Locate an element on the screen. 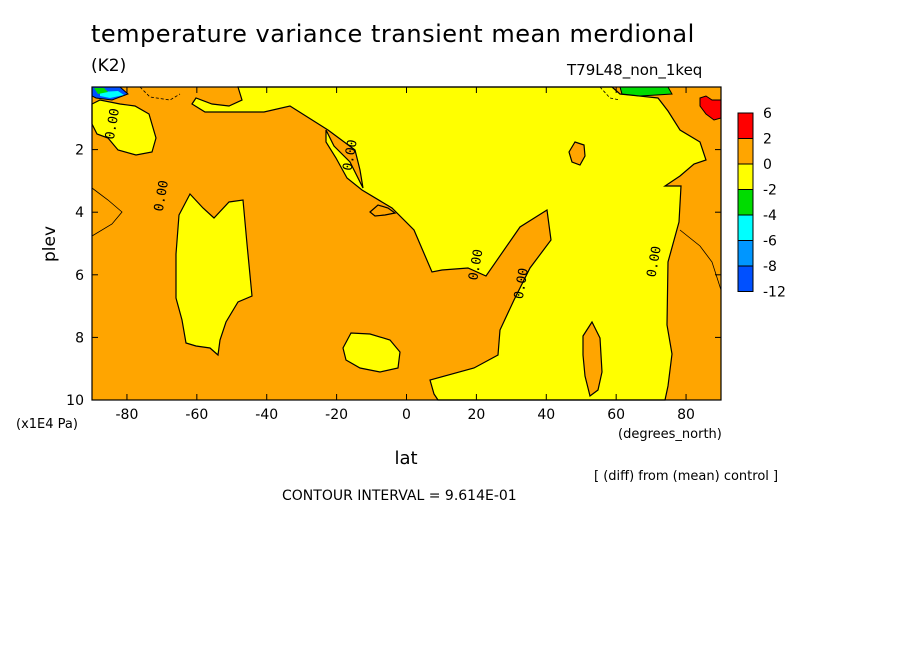 The width and height of the screenshot is (904, 654). orange-island-north is located at coordinates (577, 153).